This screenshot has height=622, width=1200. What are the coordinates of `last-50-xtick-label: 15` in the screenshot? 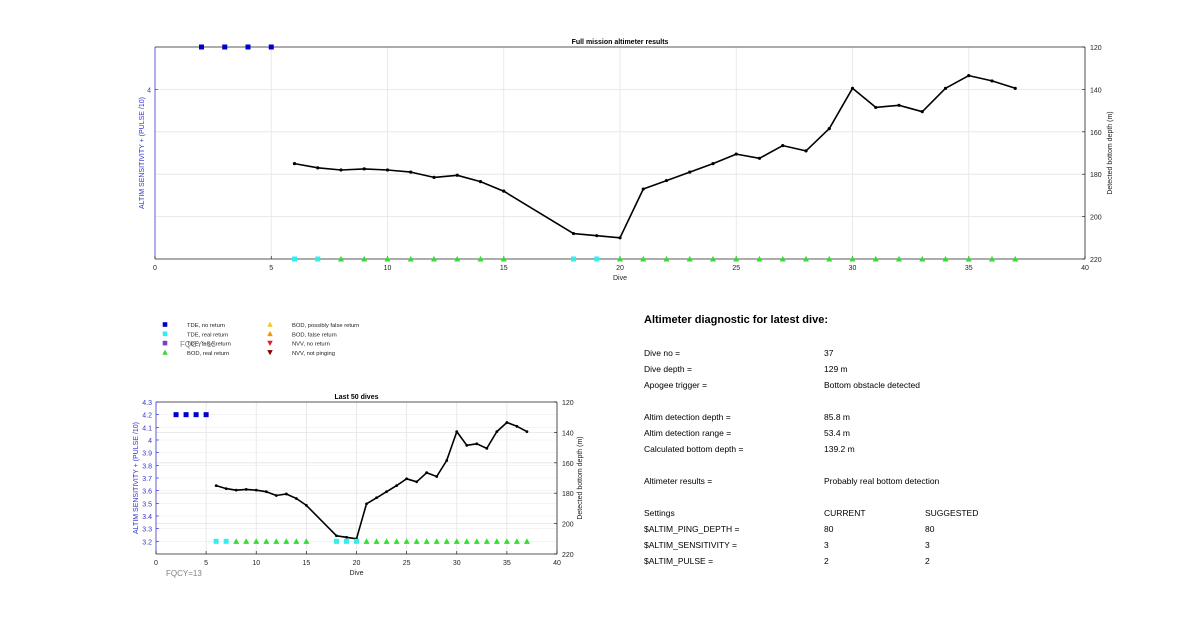 It's located at (306, 563).